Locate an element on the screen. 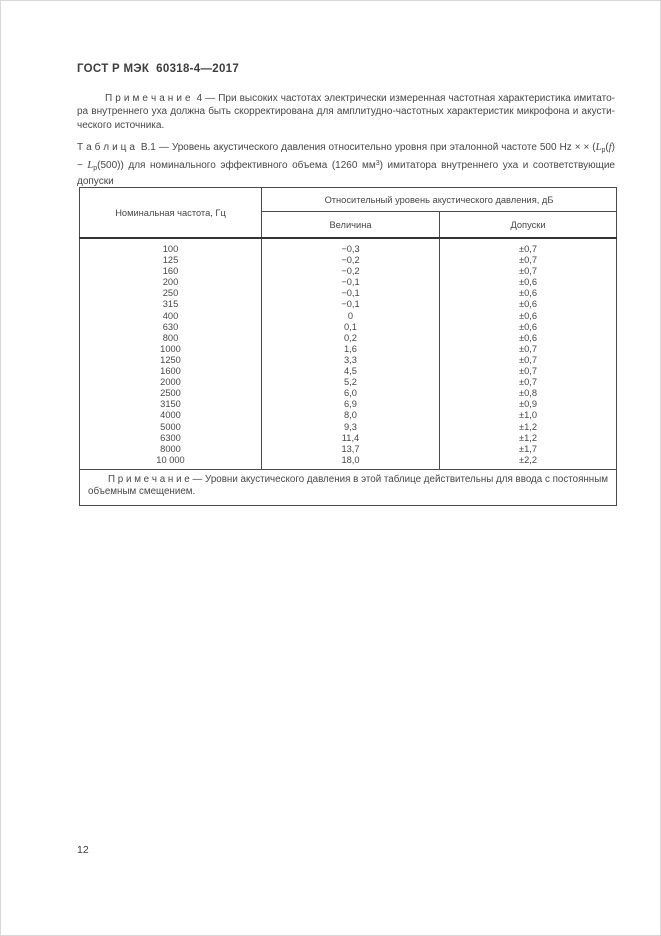  value-cell: 0 is located at coordinates (350, 316).